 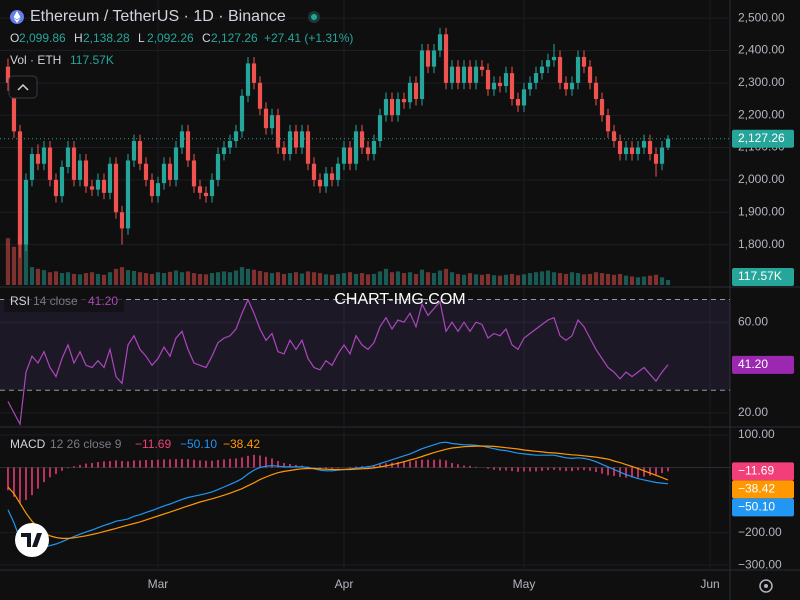 What do you see at coordinates (756, 471) in the screenshot?
I see `macd-histogram-tag: −11.69` at bounding box center [756, 471].